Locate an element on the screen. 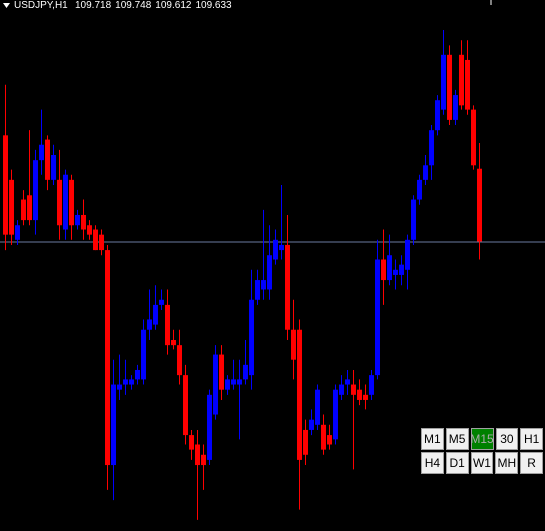 This screenshot has height=531, width=545. button-row: M1 M5 M15 30 H1 is located at coordinates (483, 439).